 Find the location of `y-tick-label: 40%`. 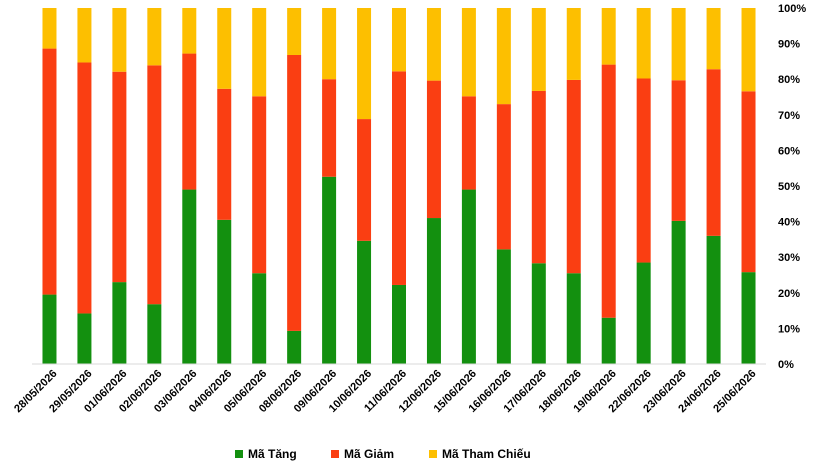

y-tick-label: 40% is located at coordinates (789, 223).